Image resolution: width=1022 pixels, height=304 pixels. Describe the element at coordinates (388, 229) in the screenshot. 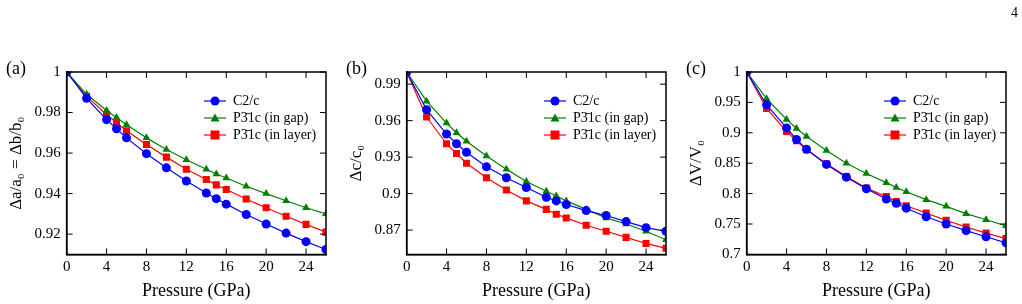

I see `y-tick-label: 0.87` at that location.